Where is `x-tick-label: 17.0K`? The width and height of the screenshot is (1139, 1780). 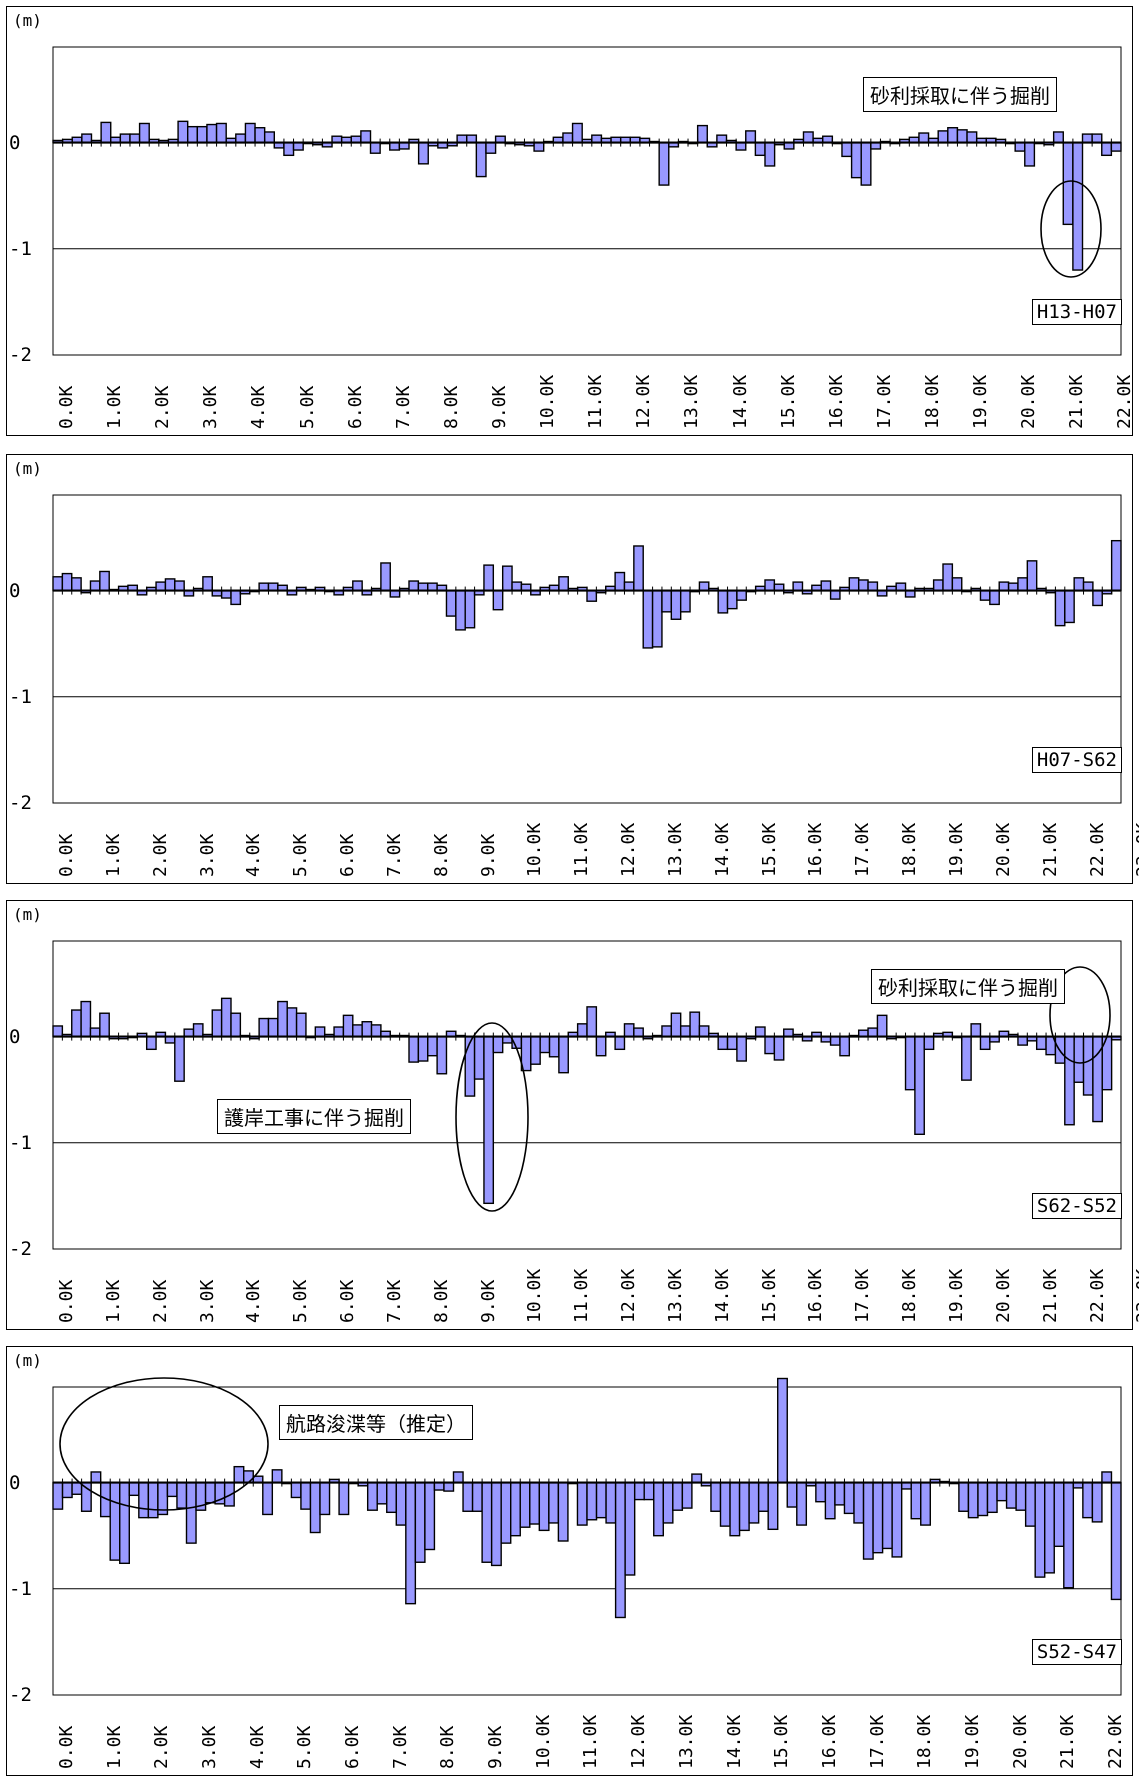 x-tick-label: 17.0K is located at coordinates (863, 1295).